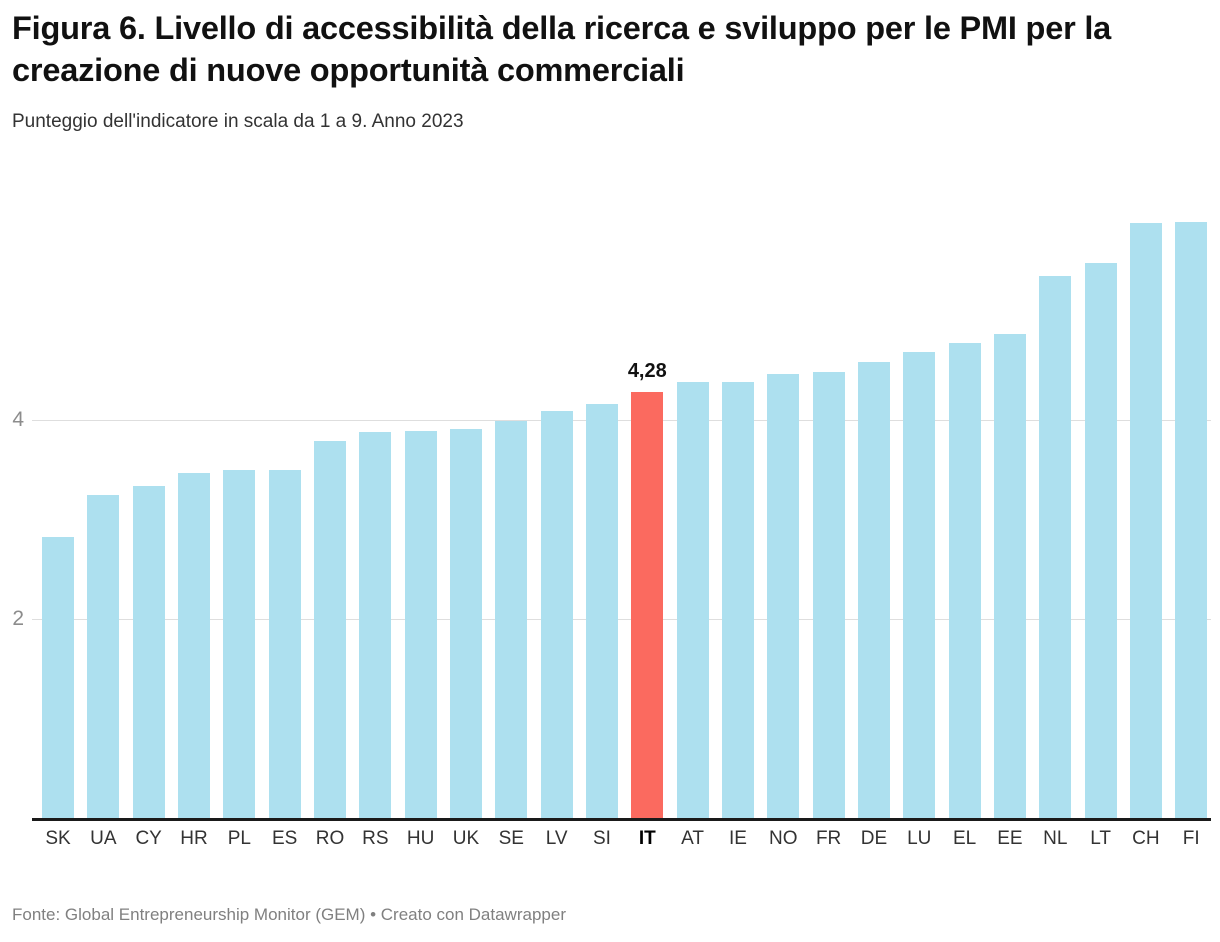 This screenshot has height=942, width=1220. Describe the element at coordinates (556, 838) in the screenshot. I see `x-tick-label-lv: LV` at that location.